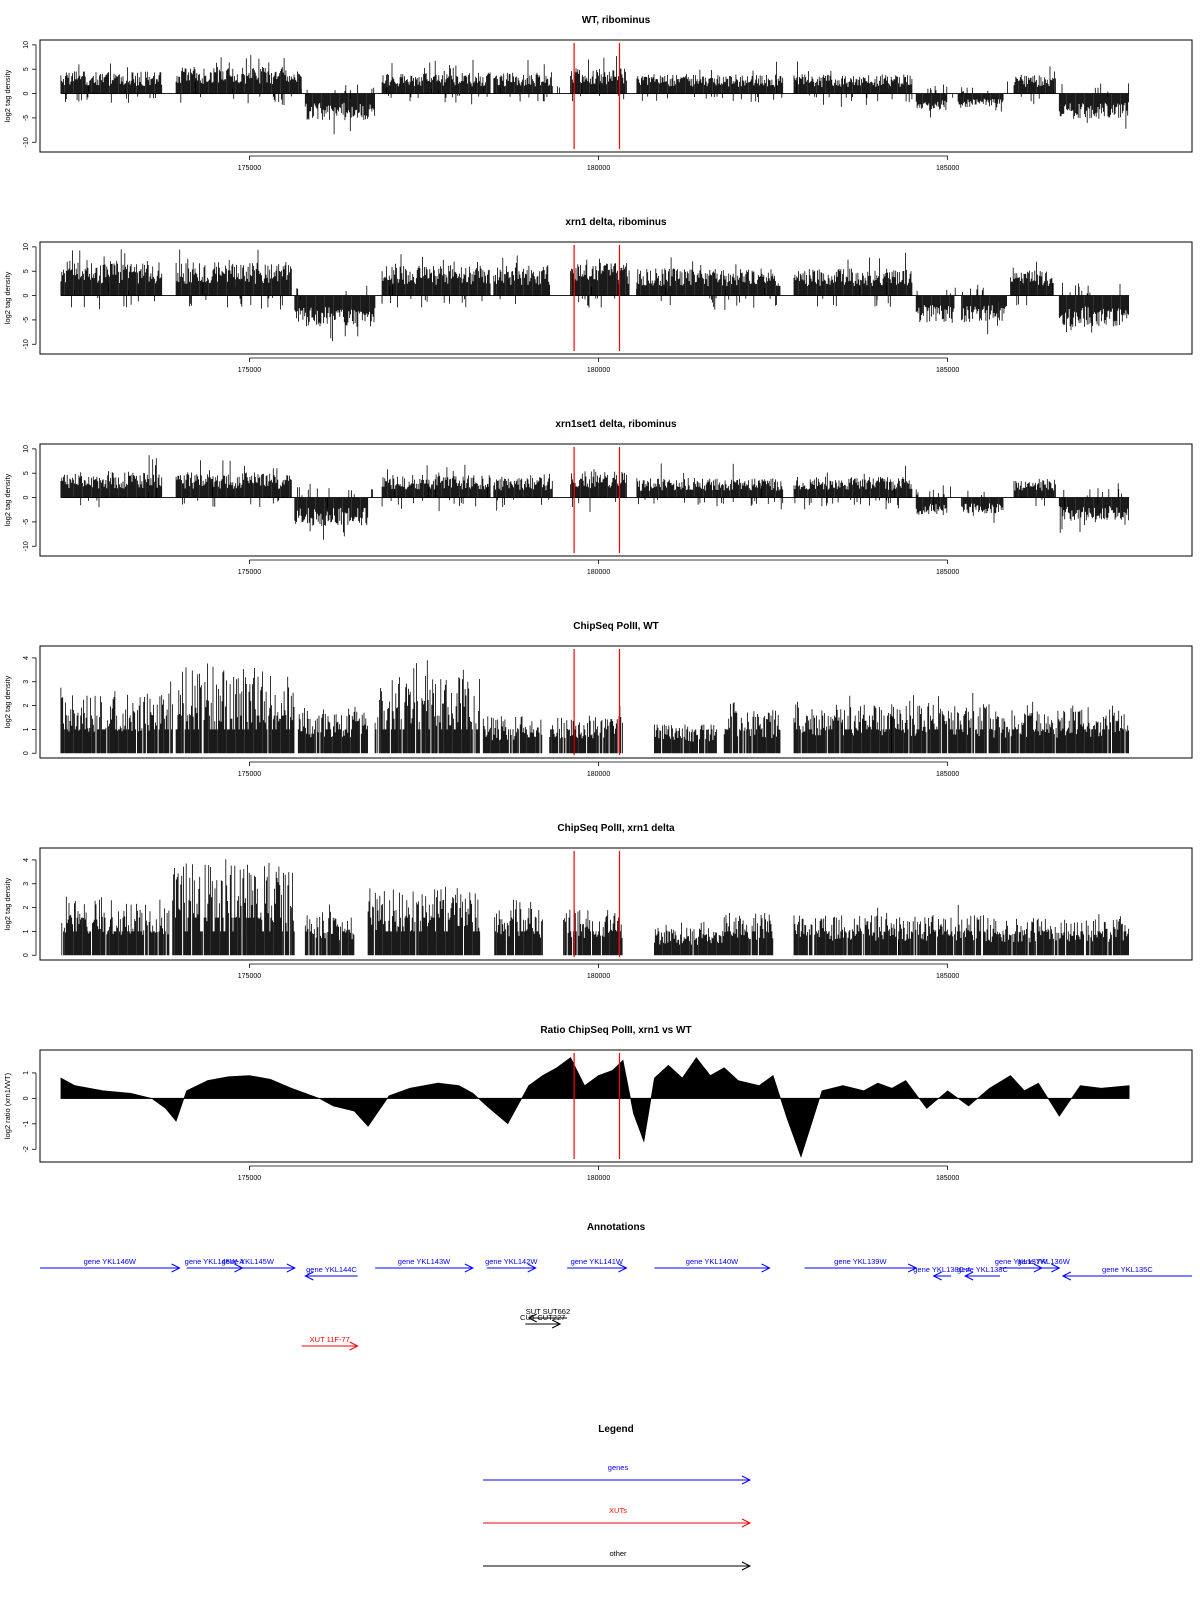 Image resolution: width=1200 pixels, height=1600 pixels. I want to click on feature-label: gene YKL139W, so click(860, 1261).